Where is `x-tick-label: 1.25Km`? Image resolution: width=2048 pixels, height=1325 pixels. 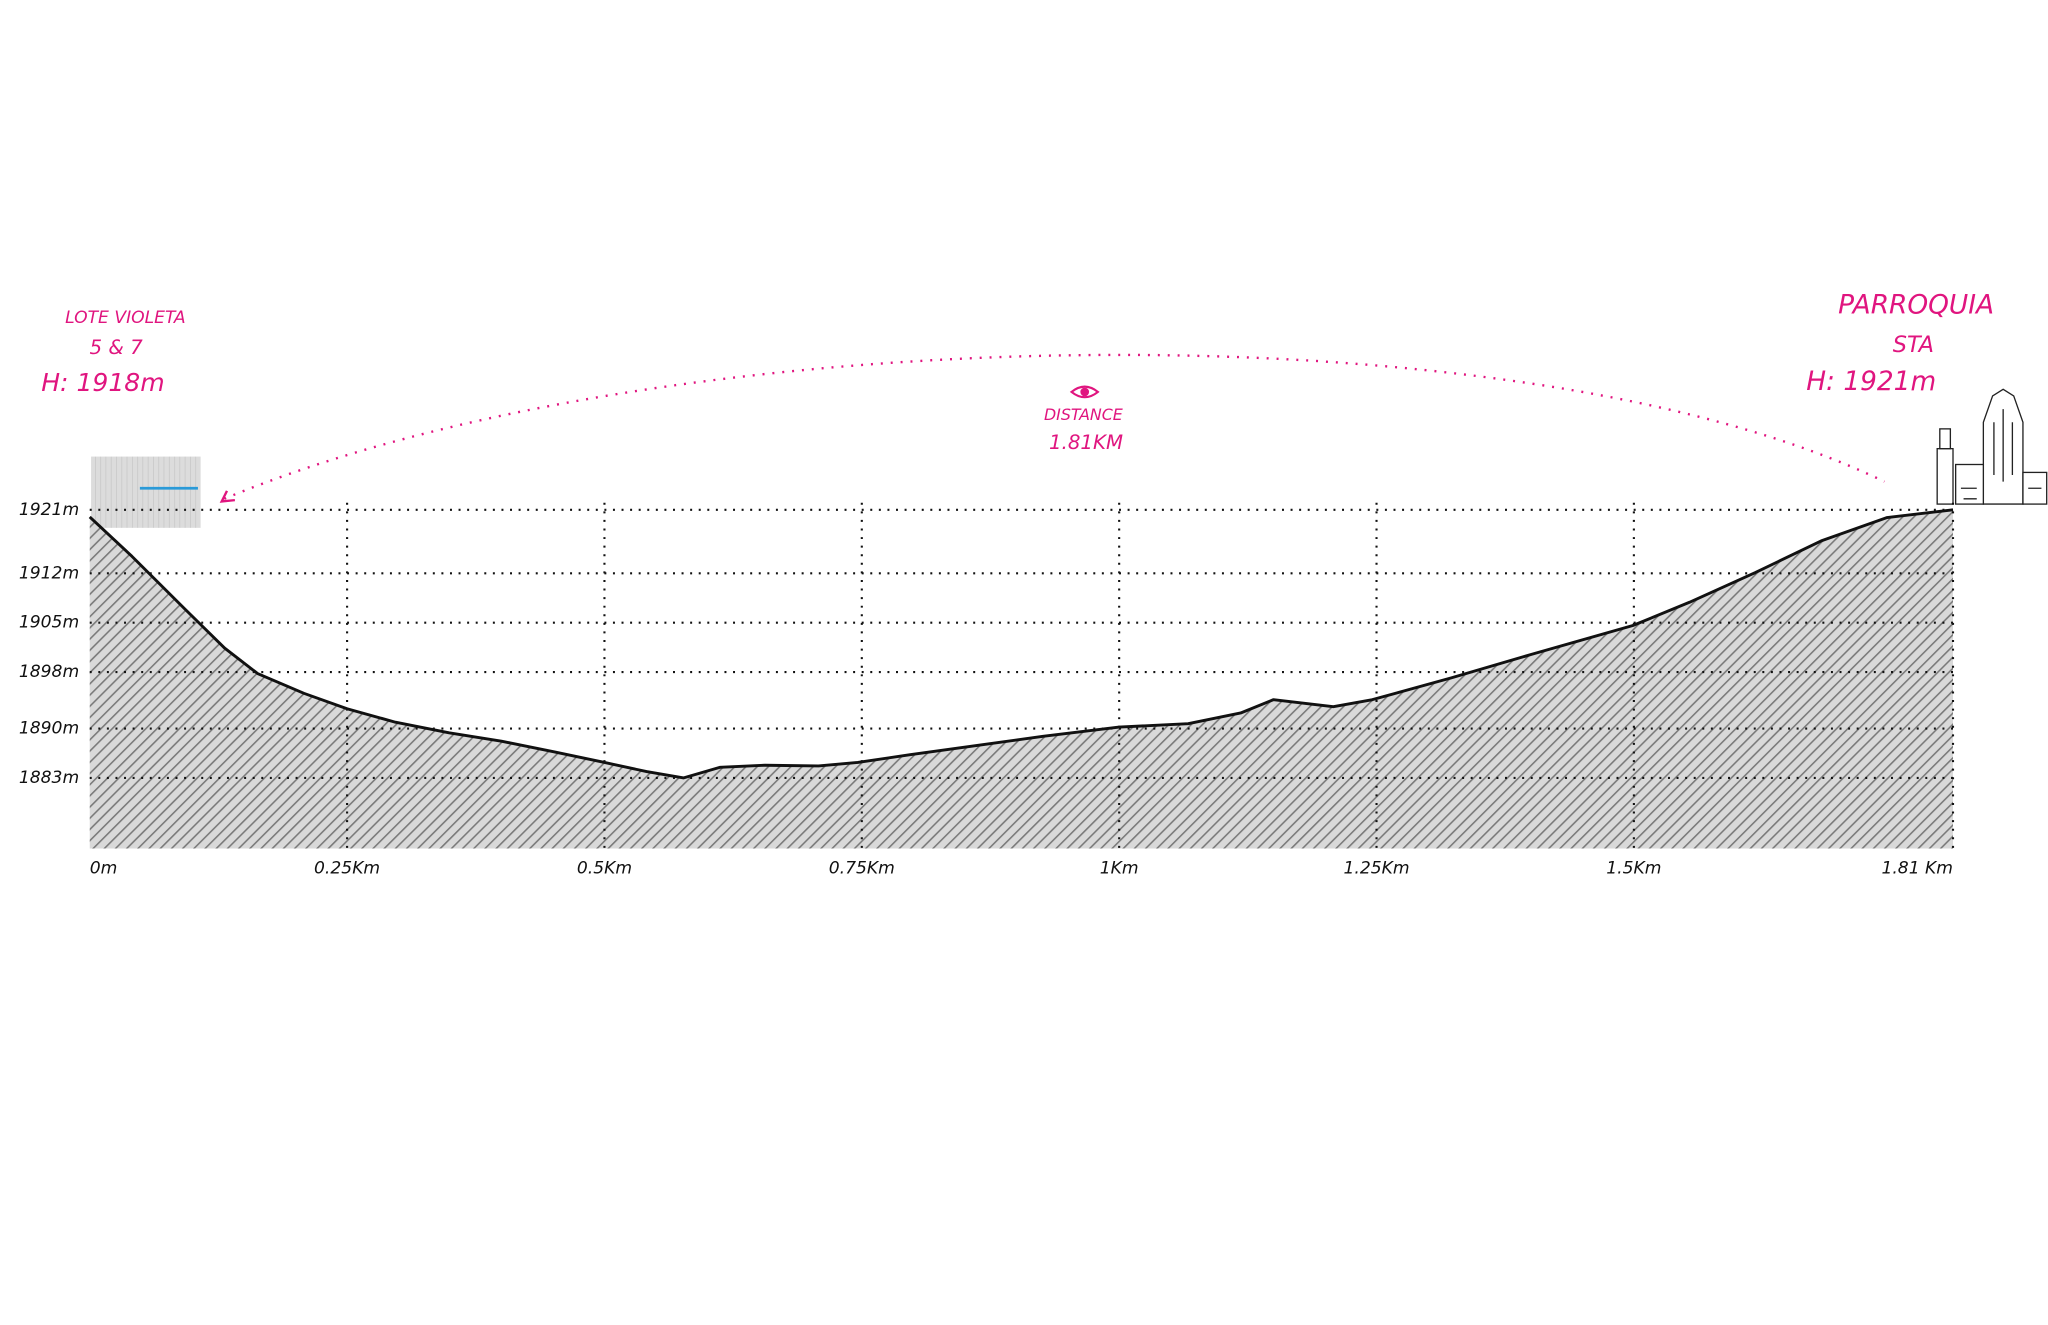 x-tick-label: 1.25Km is located at coordinates (1376, 868).